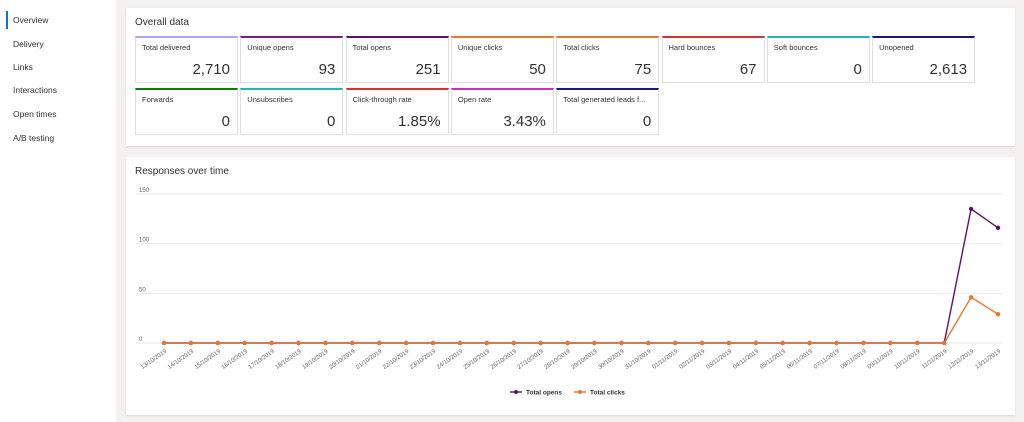 The height and width of the screenshot is (422, 1024). I want to click on x-tick-label: 10/11/2019, so click(908, 359).